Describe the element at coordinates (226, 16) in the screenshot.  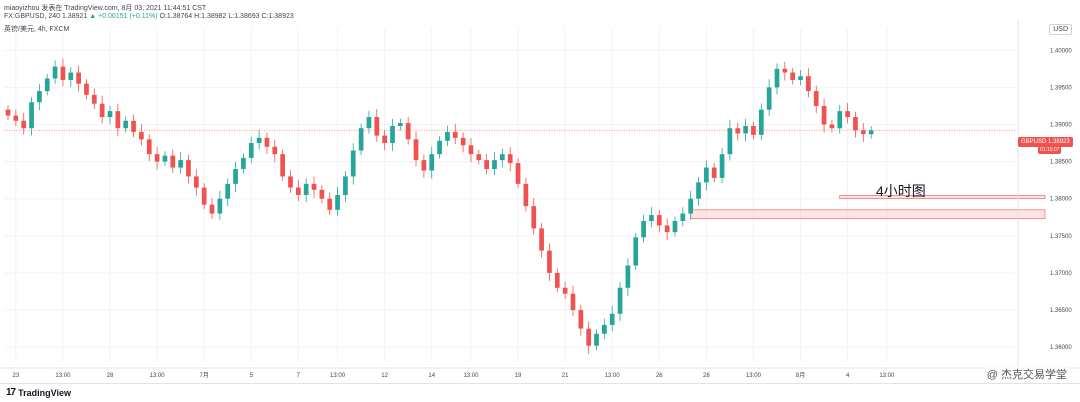
I see `symbol-ohlc: O:1.38764 H:1.38982 L:1.38693 C:1.38923` at that location.